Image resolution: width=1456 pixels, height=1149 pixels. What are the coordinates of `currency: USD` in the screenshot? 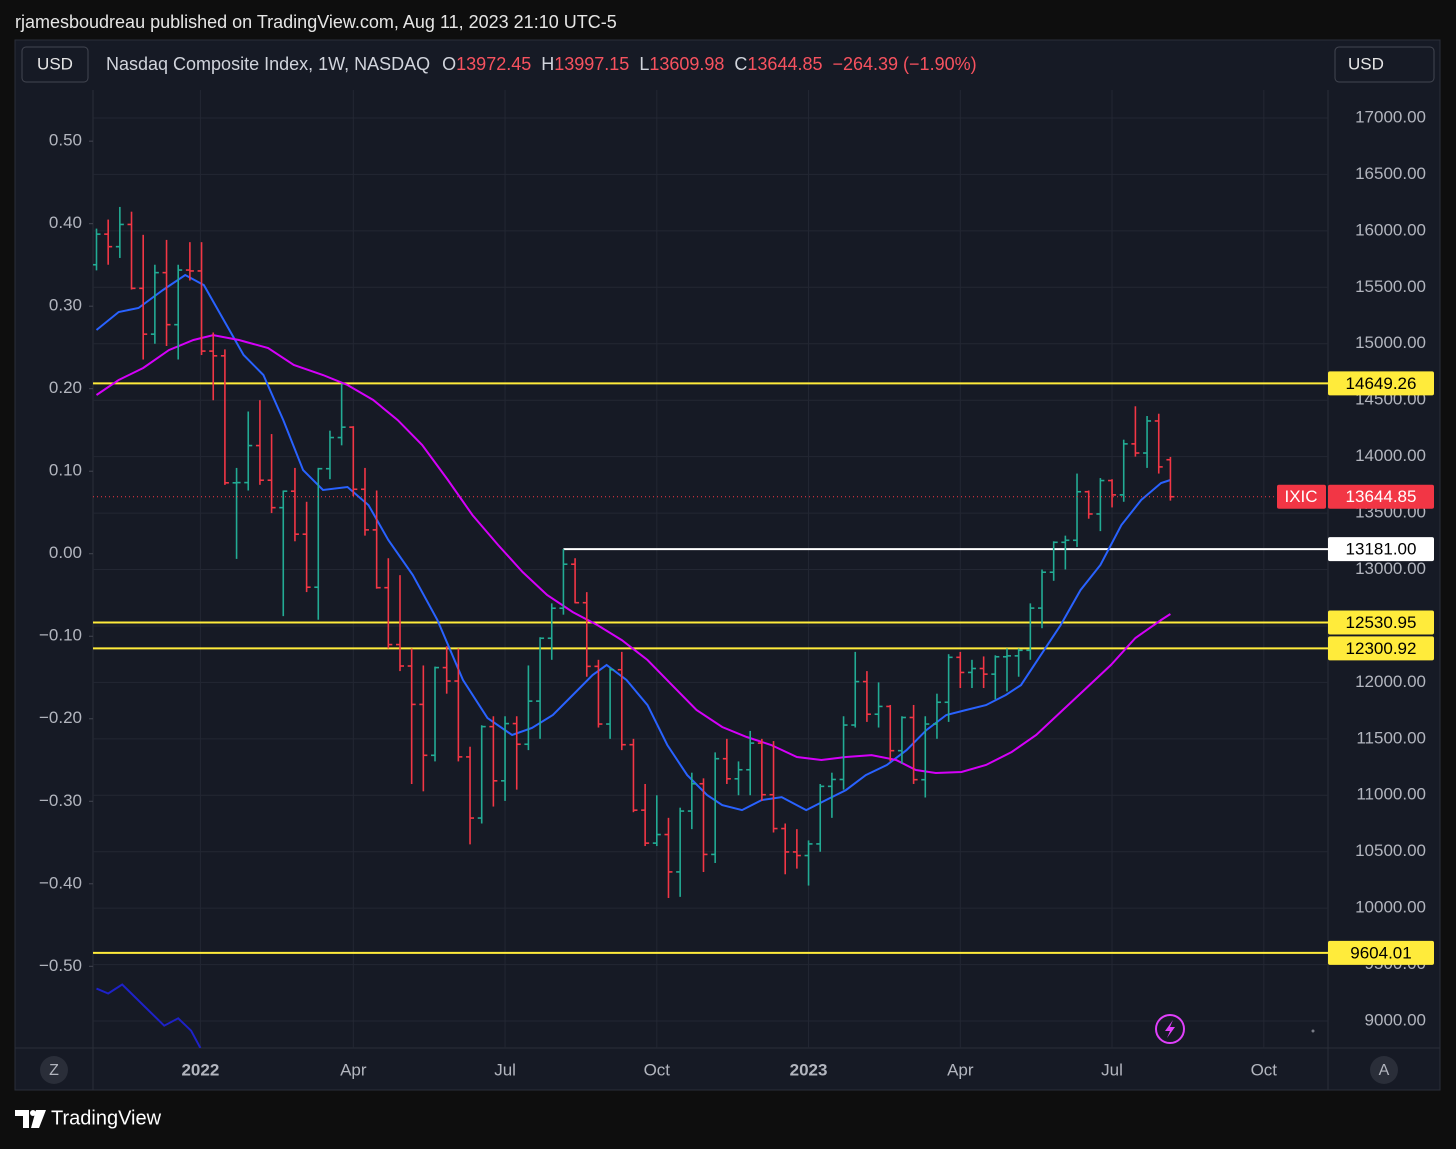 It's located at (55, 63).